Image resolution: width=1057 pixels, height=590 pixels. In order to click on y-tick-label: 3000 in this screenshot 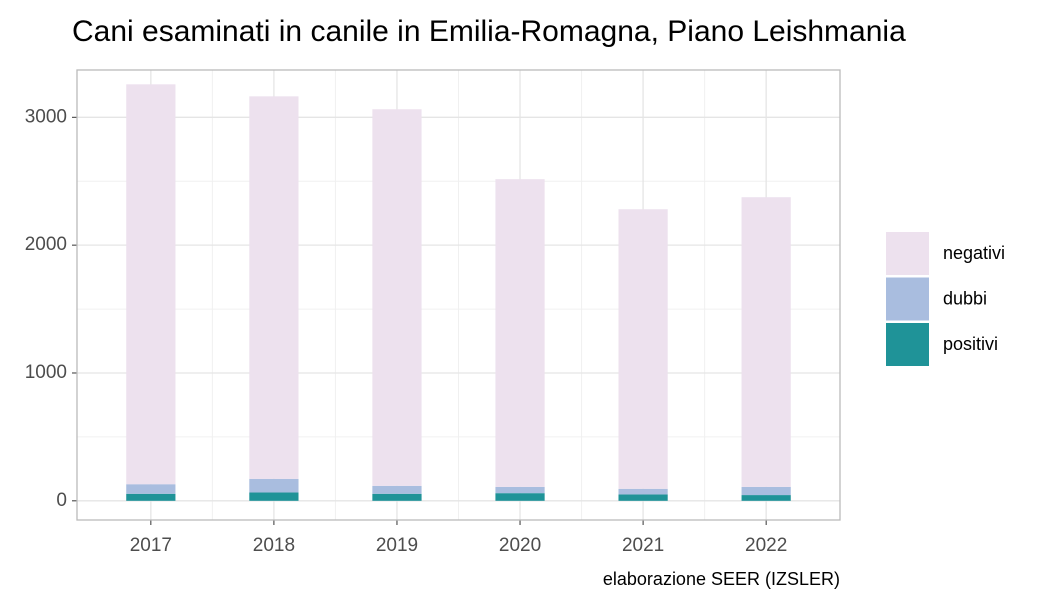, I will do `click(46, 116)`.